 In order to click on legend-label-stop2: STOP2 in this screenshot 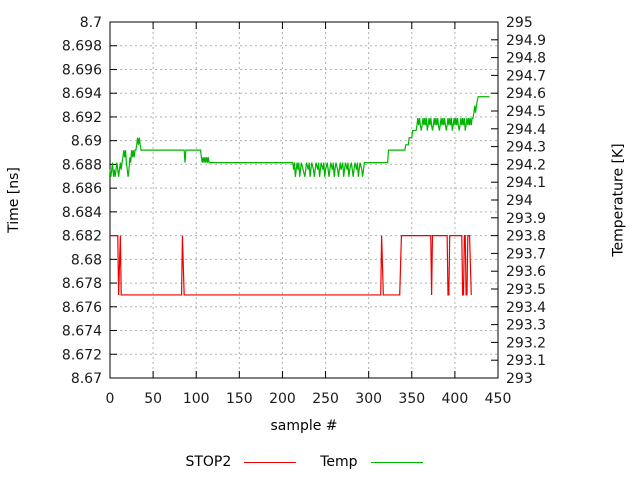, I will do `click(208, 462)`.